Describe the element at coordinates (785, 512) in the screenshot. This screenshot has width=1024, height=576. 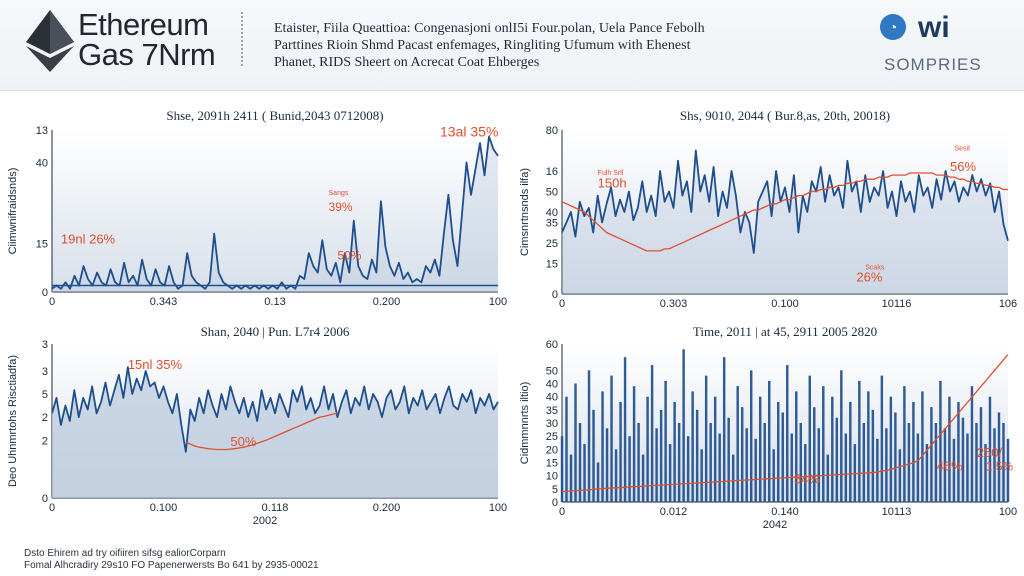
I see `chart-3-x-tick-2: 0.140` at that location.